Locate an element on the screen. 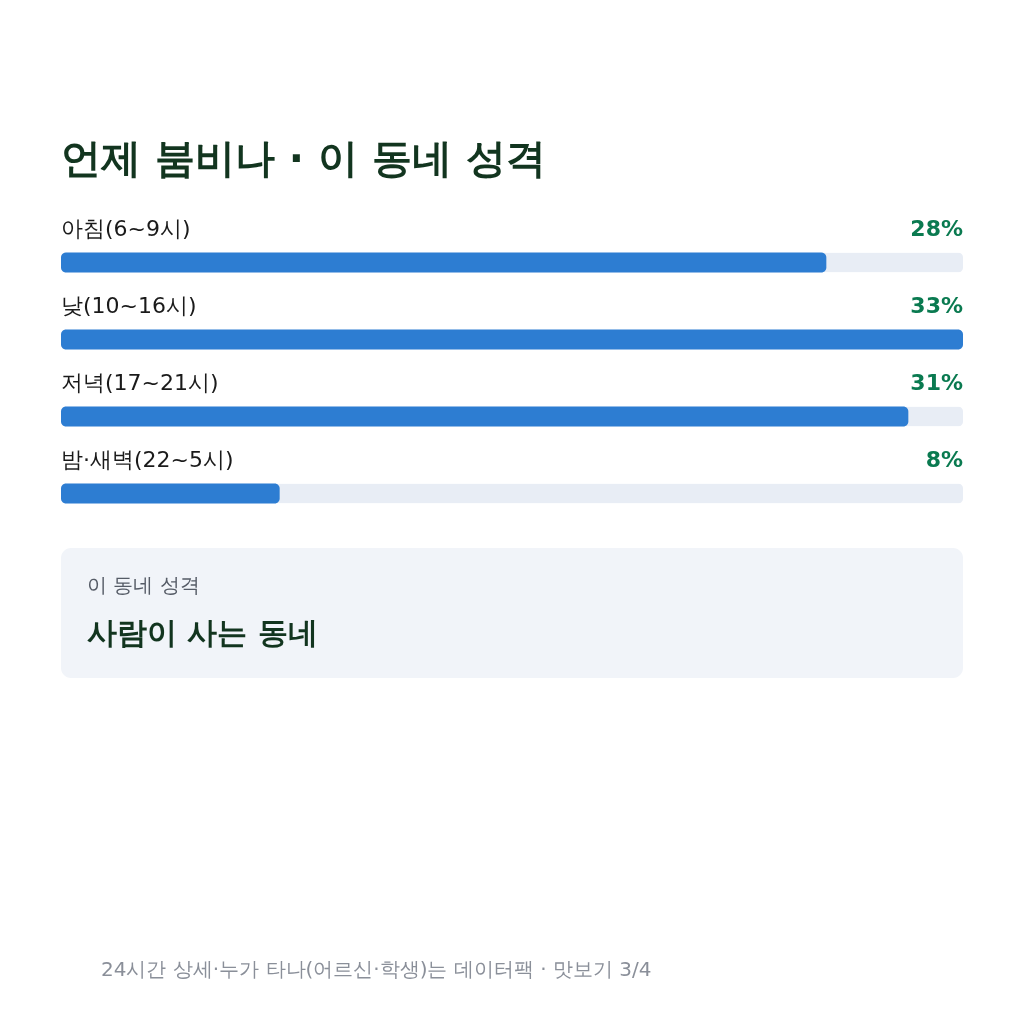  y-tick-label: 저녁(17~21시) is located at coordinates (140, 382).